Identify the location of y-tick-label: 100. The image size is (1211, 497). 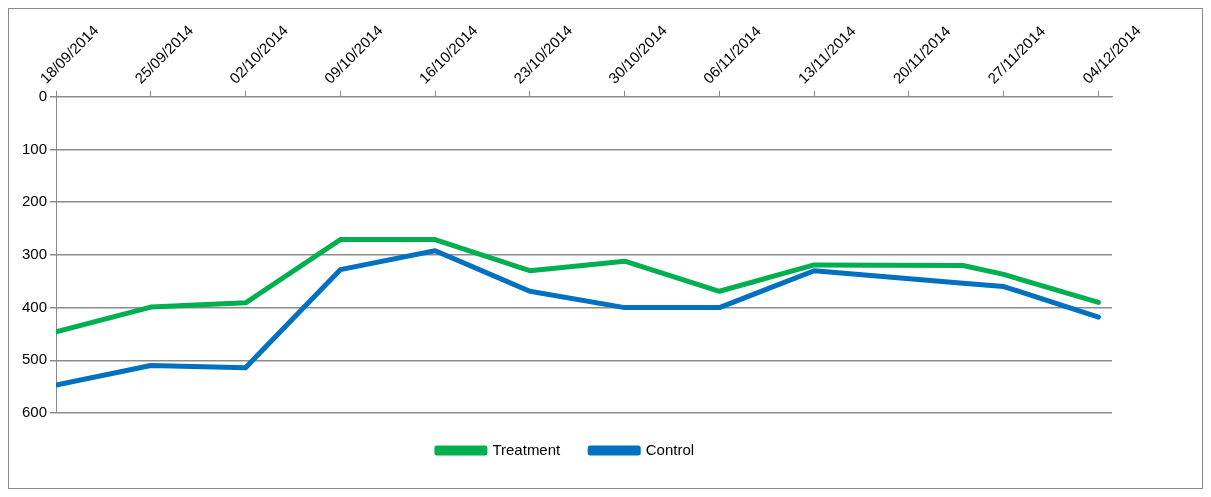
(35, 148).